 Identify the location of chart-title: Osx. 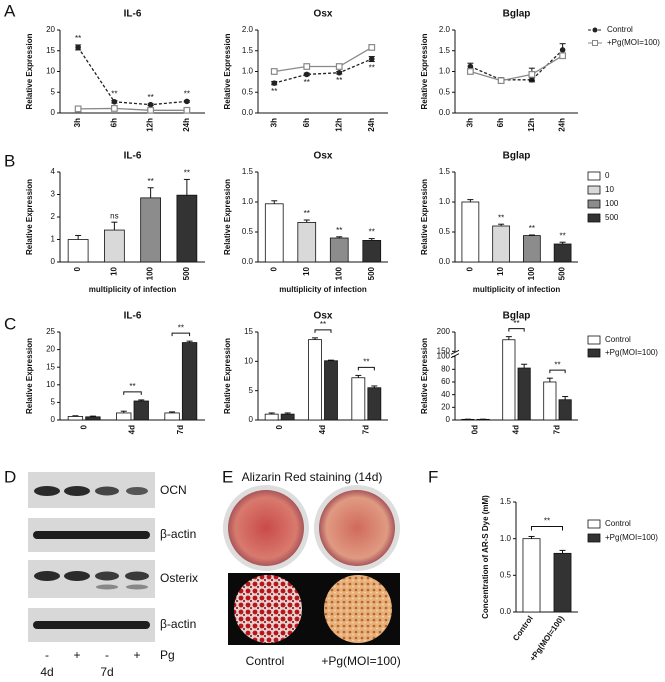
(323, 156).